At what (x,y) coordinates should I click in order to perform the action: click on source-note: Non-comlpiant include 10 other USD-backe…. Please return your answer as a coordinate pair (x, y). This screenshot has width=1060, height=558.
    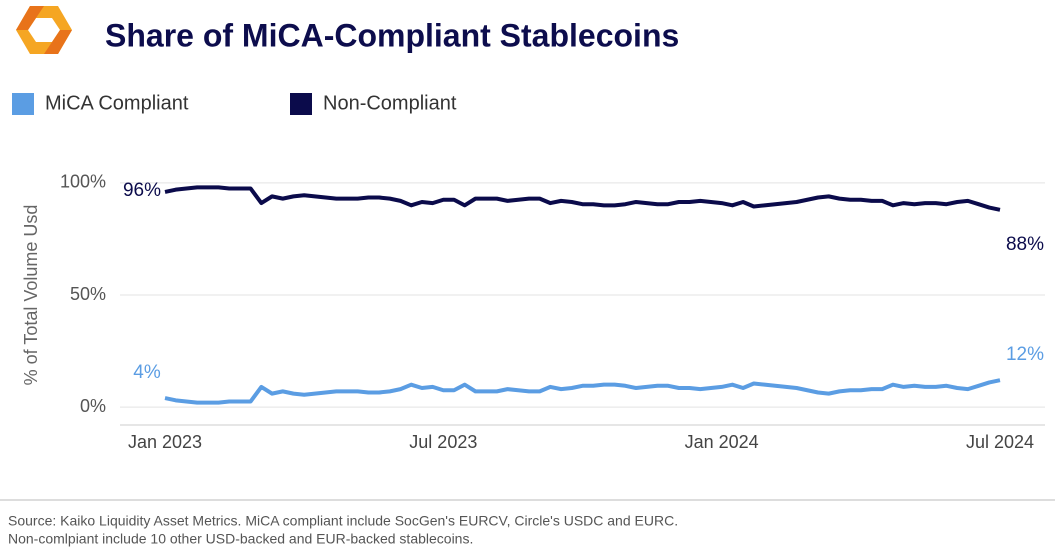
    Looking at the image, I should click on (240, 539).